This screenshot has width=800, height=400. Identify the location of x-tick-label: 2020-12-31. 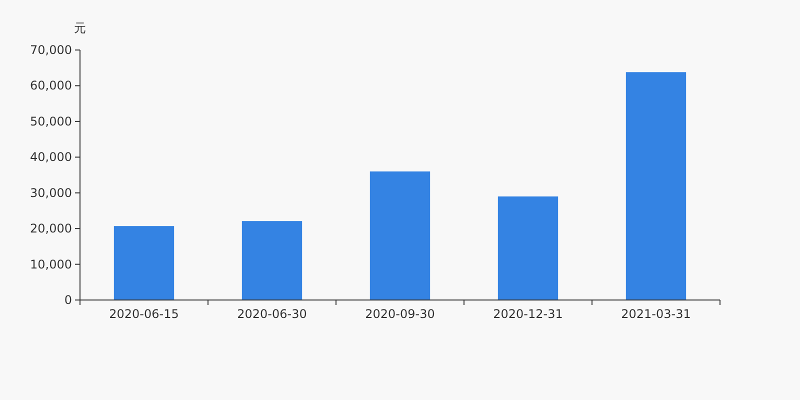
(528, 314).